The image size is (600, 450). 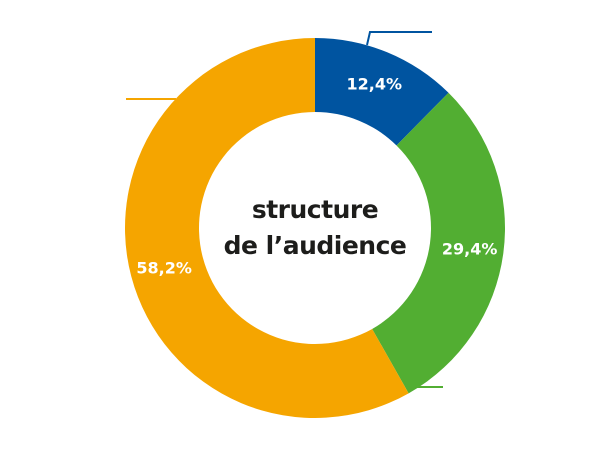 What do you see at coordinates (164, 268) in the screenshot?
I see `slice-label-3: 58,2%` at bounding box center [164, 268].